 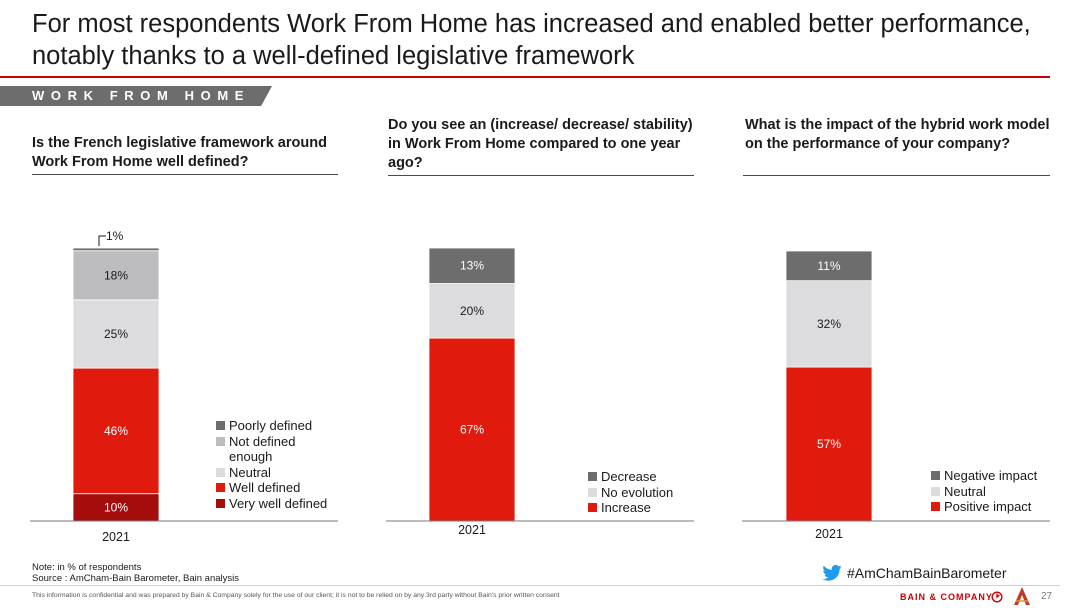 I want to click on page-number: 27, so click(x=1047, y=596).